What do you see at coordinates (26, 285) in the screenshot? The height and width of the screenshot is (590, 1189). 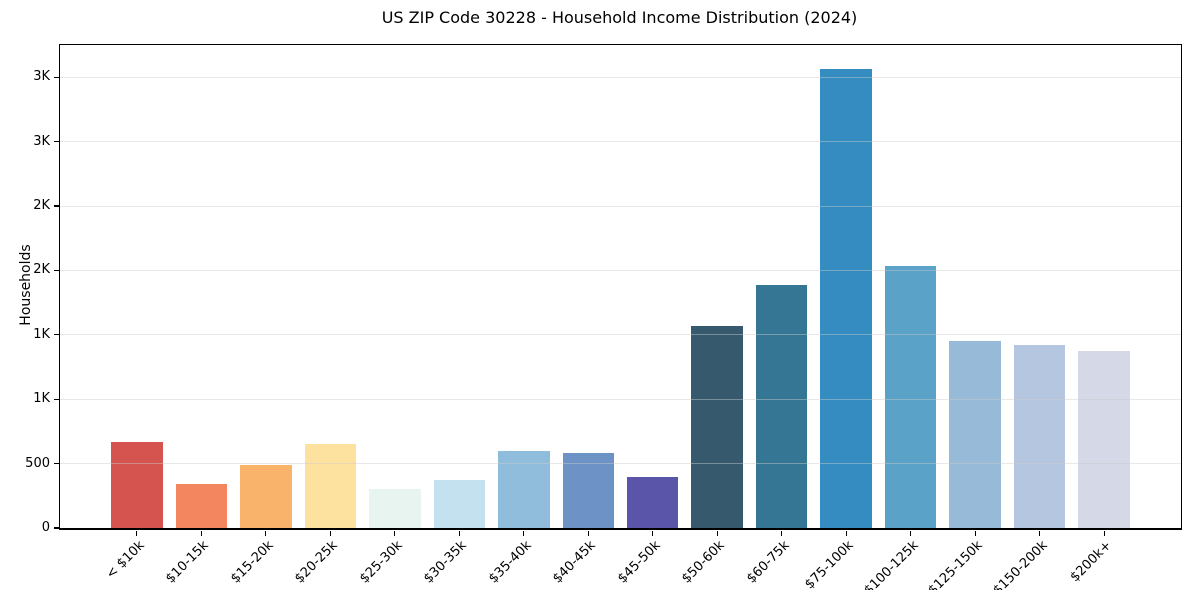 I see `y-axis-title: Households` at bounding box center [26, 285].